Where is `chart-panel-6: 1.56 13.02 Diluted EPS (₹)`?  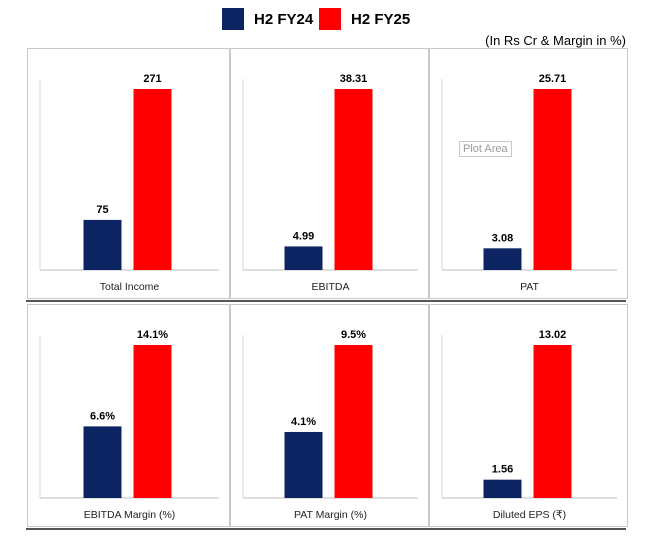
chart-panel-6: 1.56 13.02 Diluted EPS (₹) is located at coordinates (528, 415).